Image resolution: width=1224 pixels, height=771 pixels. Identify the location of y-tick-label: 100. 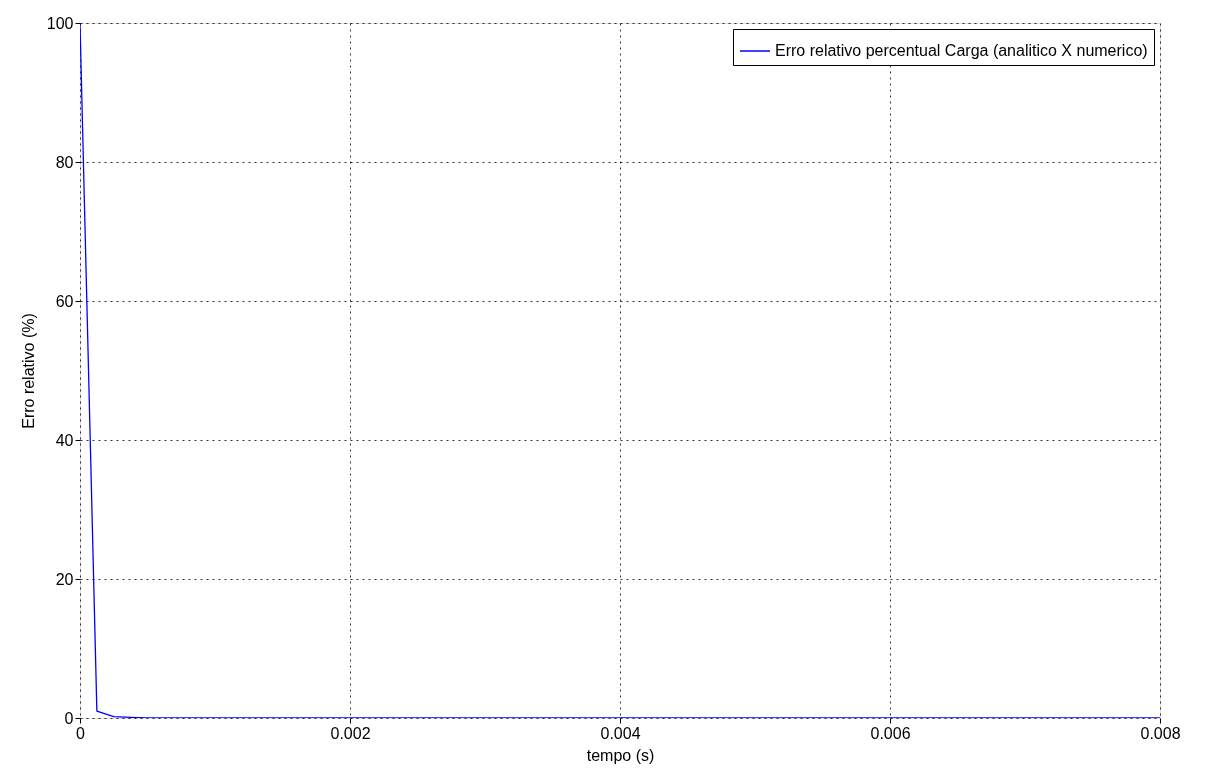
(60, 23).